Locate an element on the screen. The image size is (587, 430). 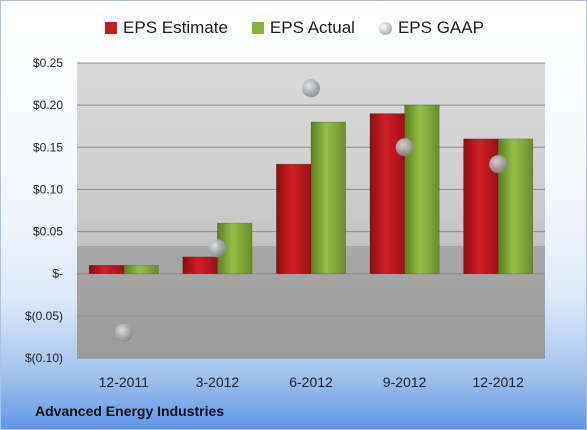
x-tick-label: 6-2012 is located at coordinates (311, 382).